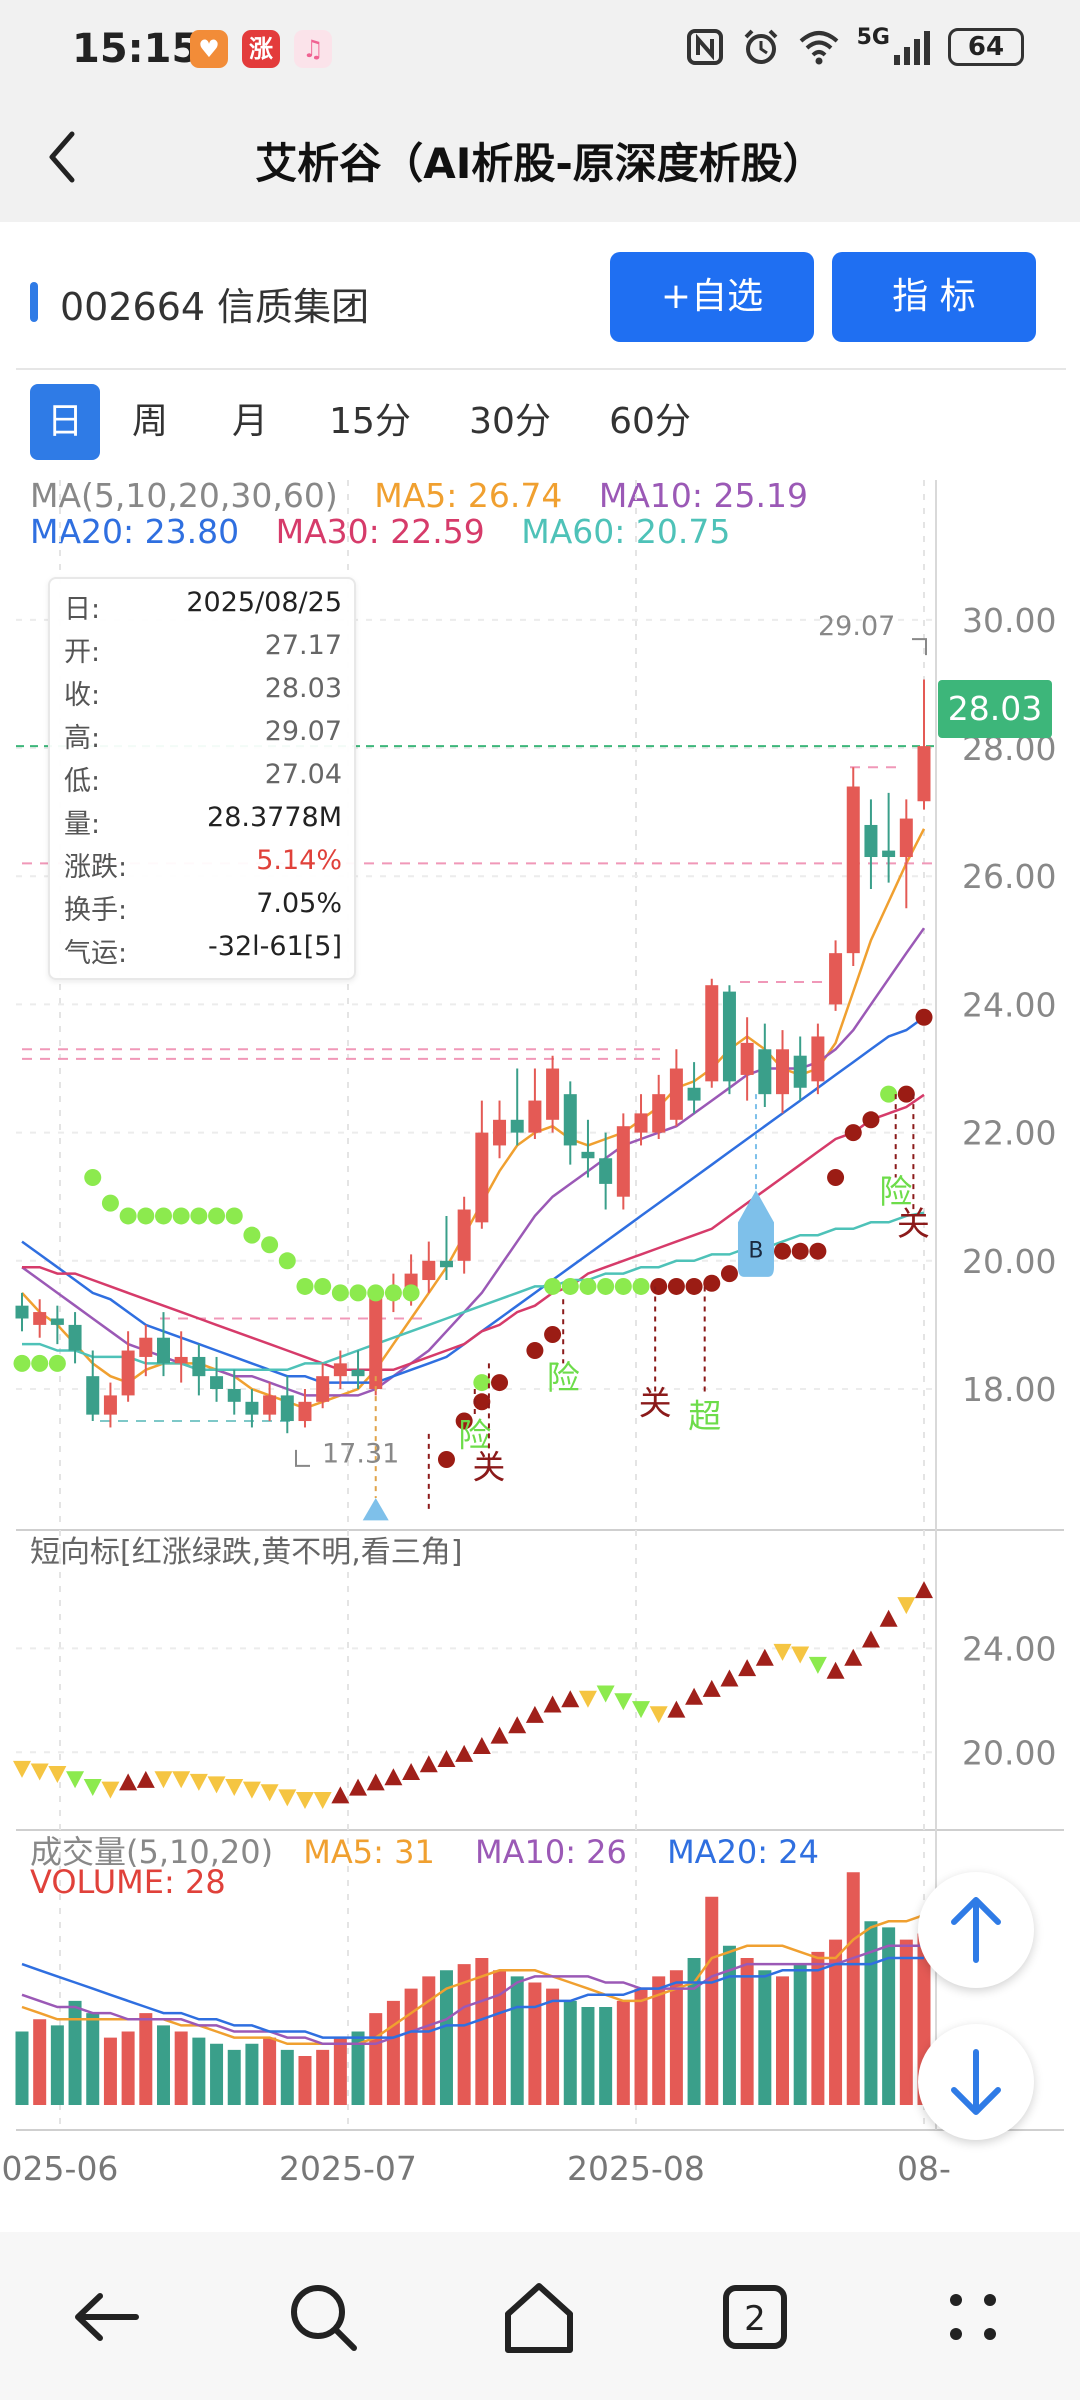 This screenshot has height=2400, width=1080. I want to click on tooltip-row: 涨跌: 5.14%, so click(203, 865).